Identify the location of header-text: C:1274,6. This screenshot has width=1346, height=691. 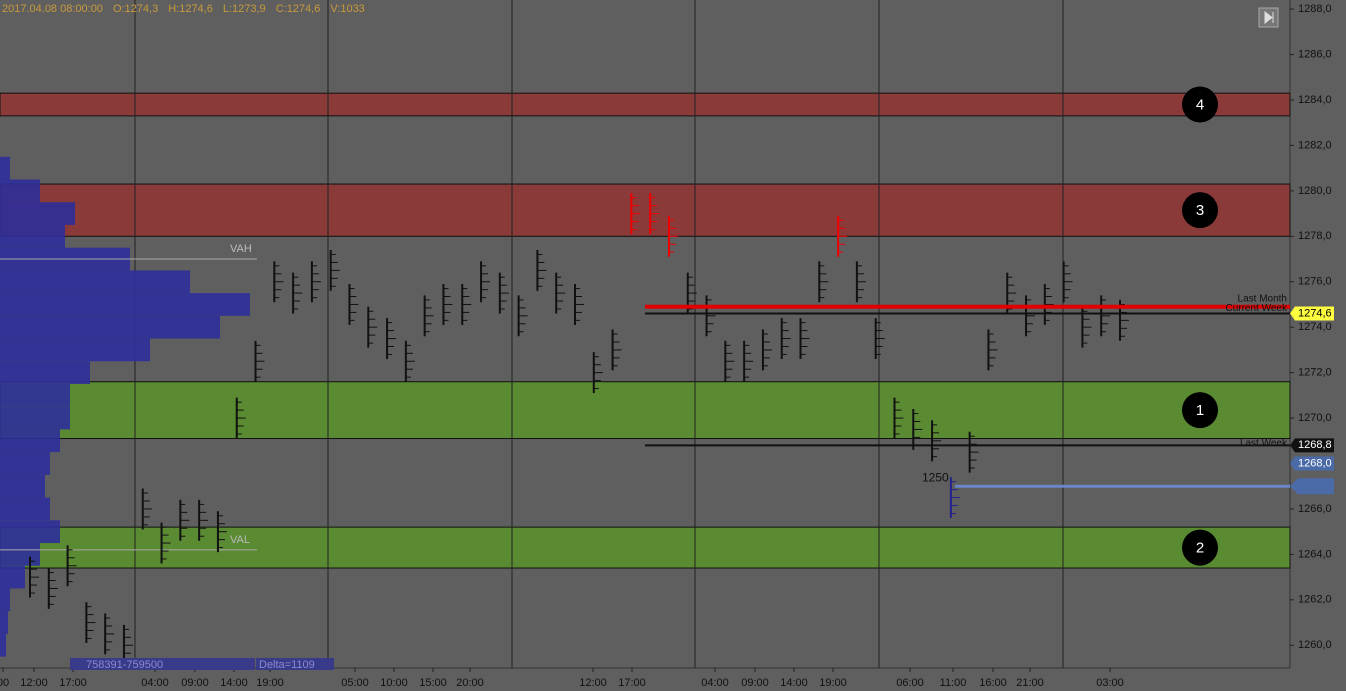
(298, 9).